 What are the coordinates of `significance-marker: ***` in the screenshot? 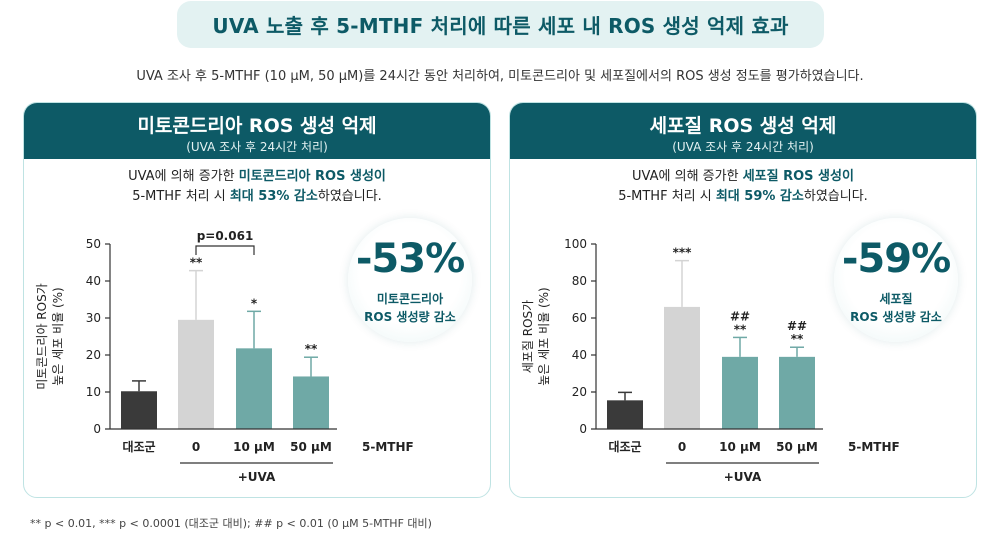 It's located at (683, 253).